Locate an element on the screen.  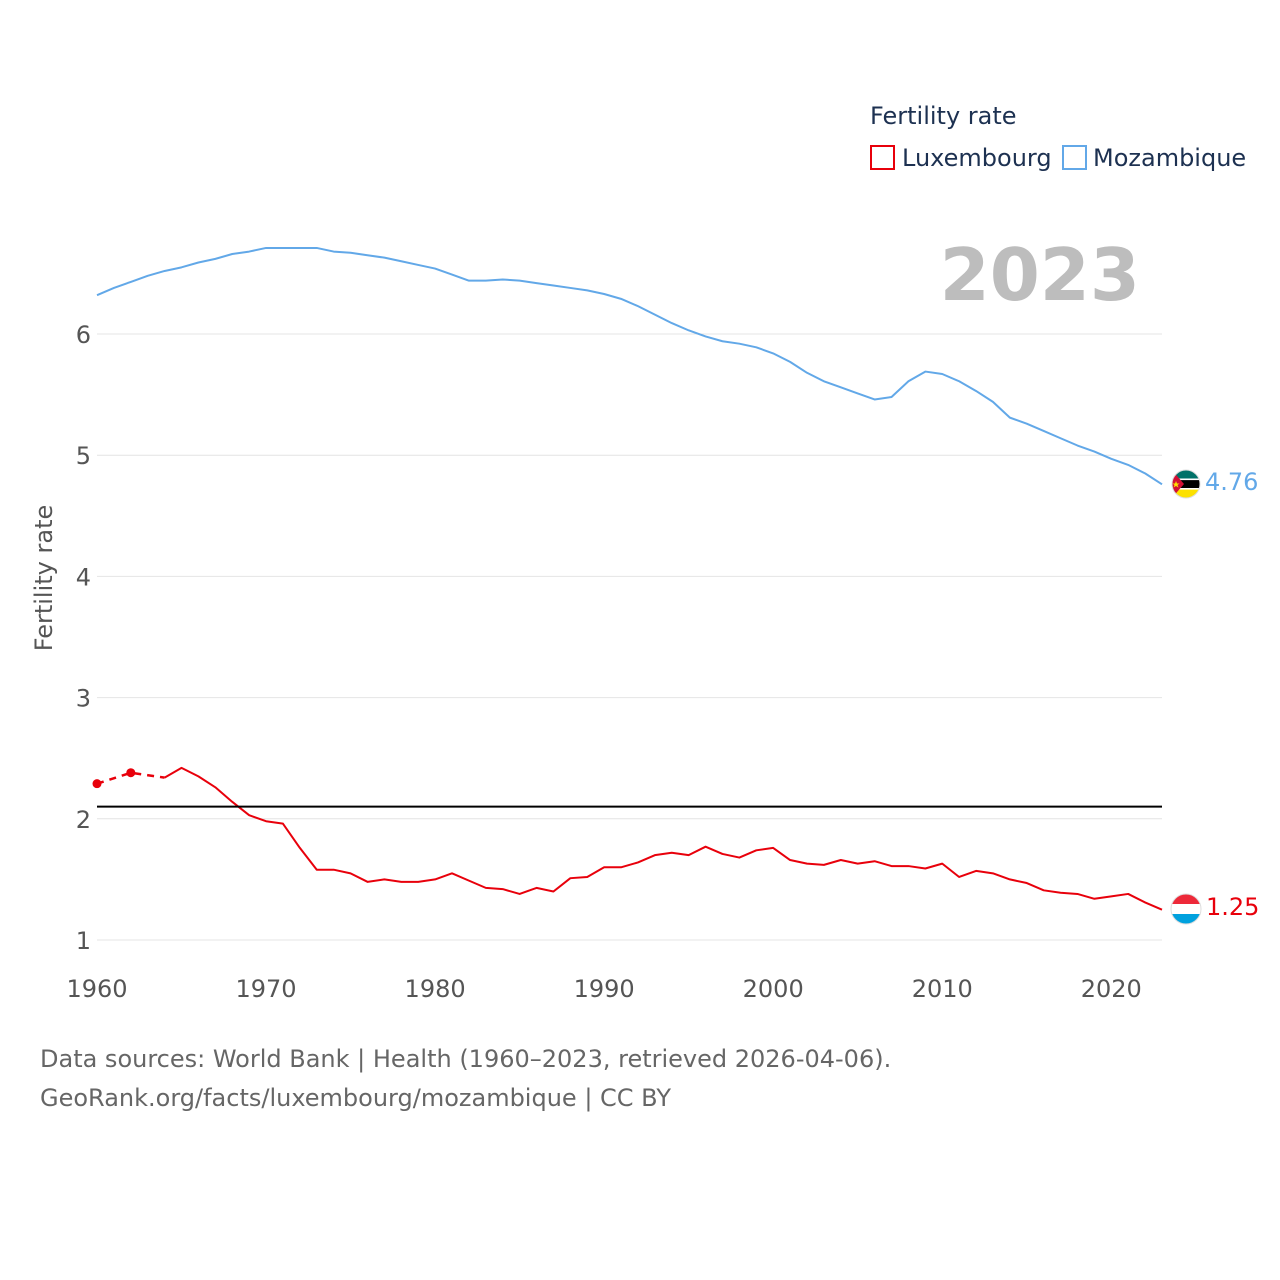
y-axis-title: Fertility rate is located at coordinates (44, 578).